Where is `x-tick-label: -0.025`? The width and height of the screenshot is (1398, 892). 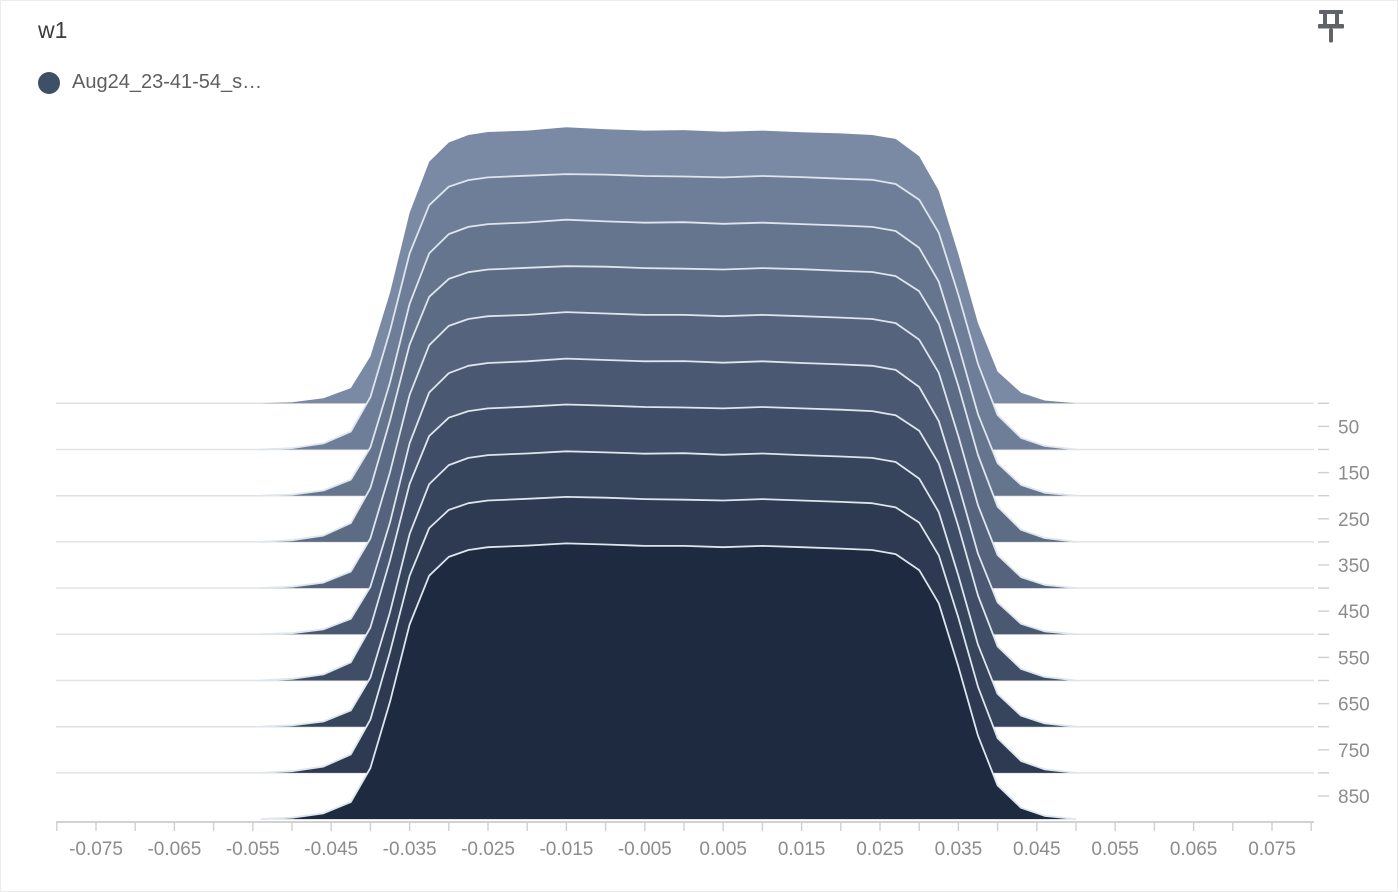
x-tick-label: -0.025 is located at coordinates (488, 849).